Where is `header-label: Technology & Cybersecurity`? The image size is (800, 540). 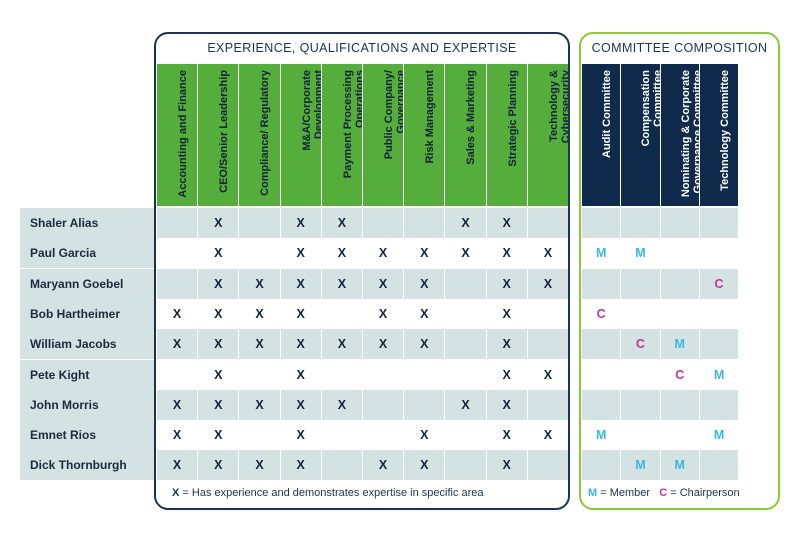 header-label: Technology & Cybersecurity is located at coordinates (557, 107).